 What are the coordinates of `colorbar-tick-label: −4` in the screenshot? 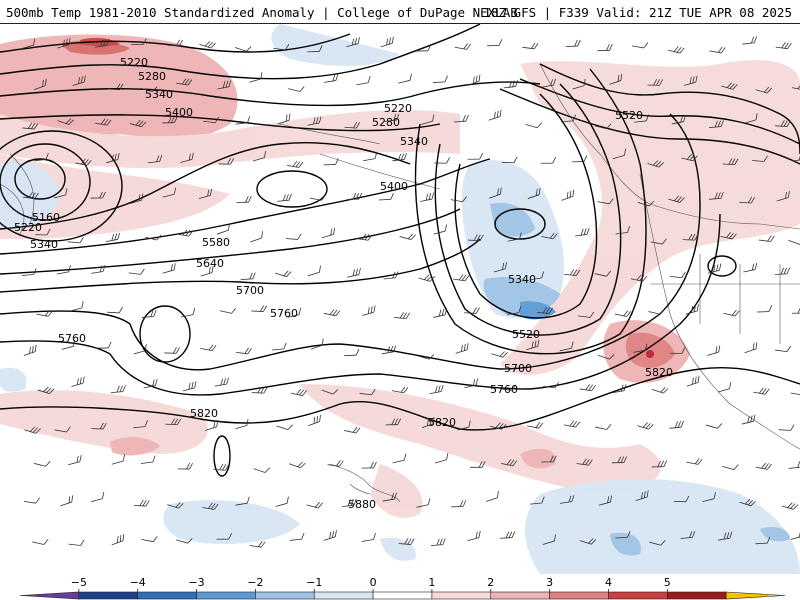 It's located at (138, 582).